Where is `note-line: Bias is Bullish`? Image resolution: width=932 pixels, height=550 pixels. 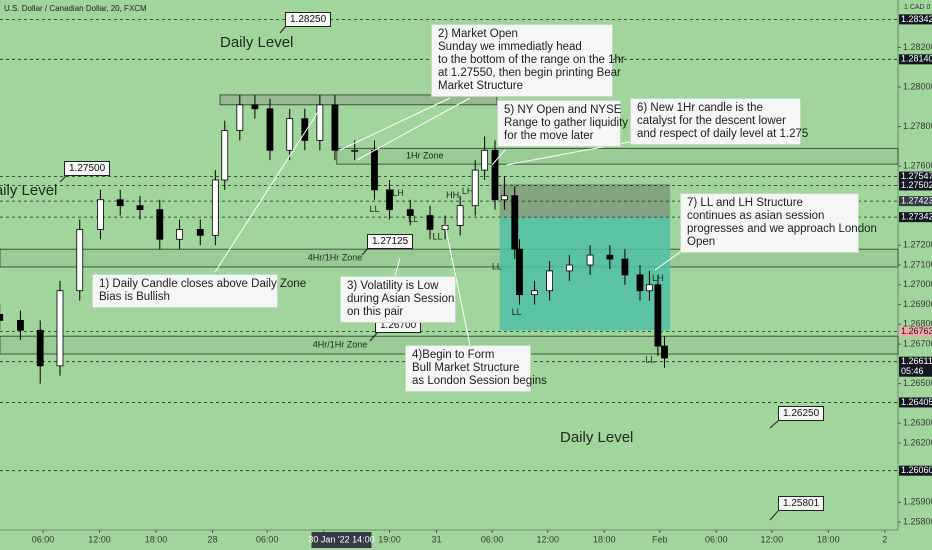
note-line: Bias is Bullish is located at coordinates (134, 297).